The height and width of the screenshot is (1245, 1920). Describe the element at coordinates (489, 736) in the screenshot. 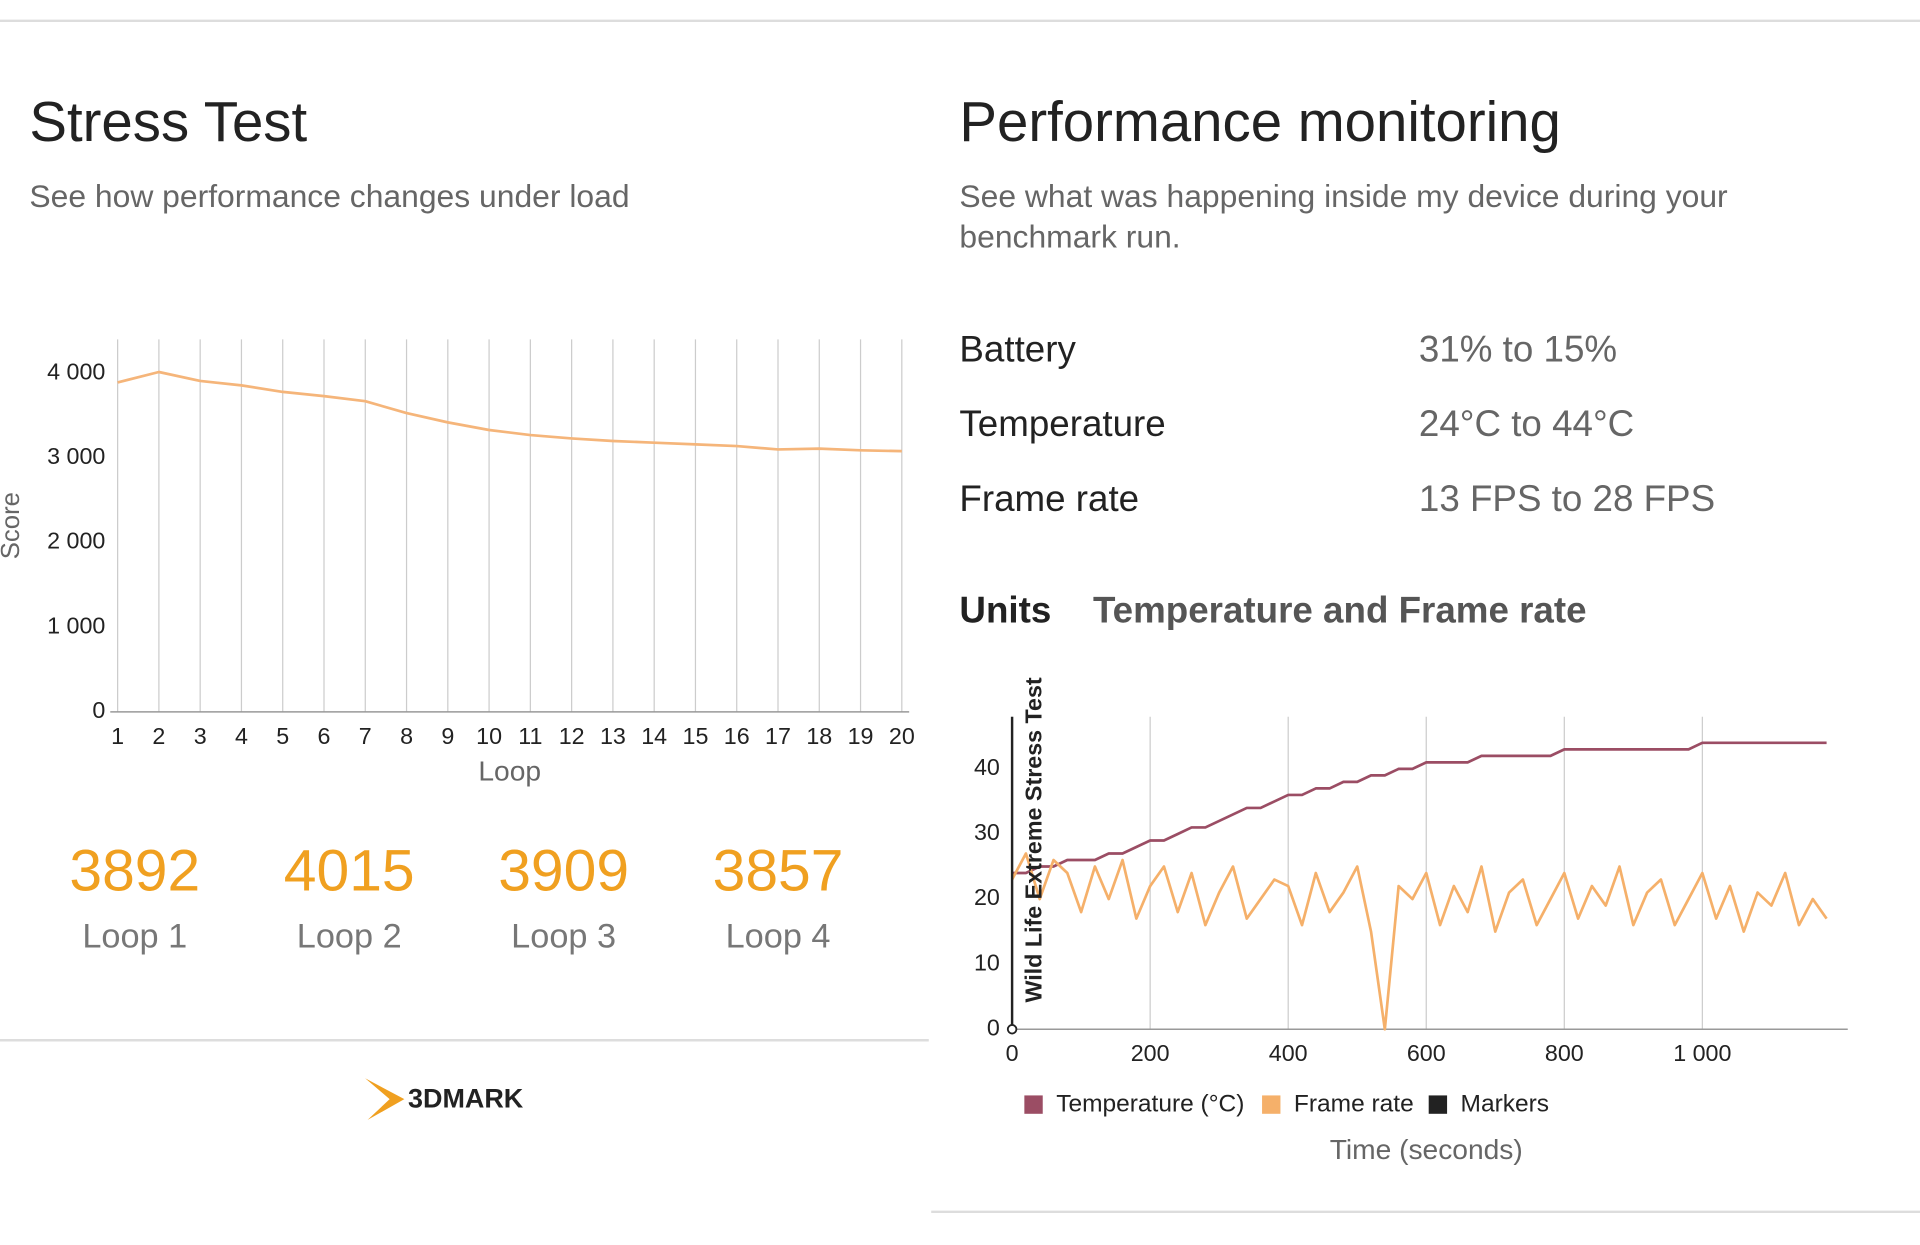

I see `x-tick-label: 10` at that location.